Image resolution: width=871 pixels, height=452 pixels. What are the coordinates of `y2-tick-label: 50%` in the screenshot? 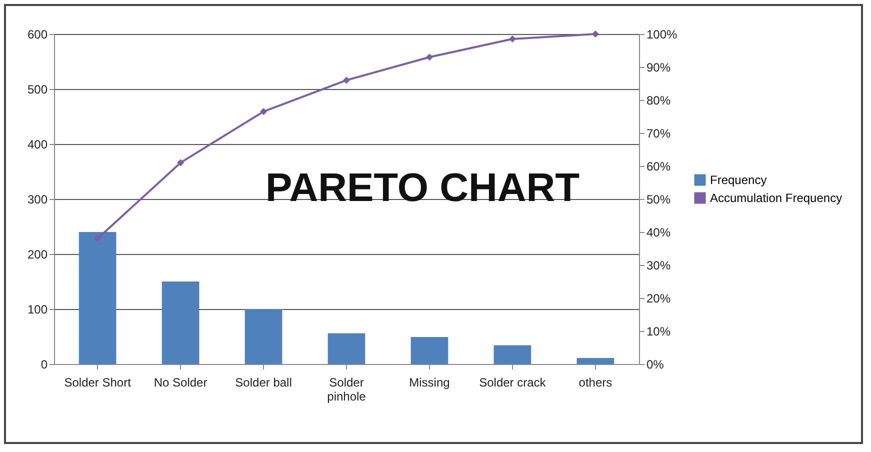 It's located at (658, 199).